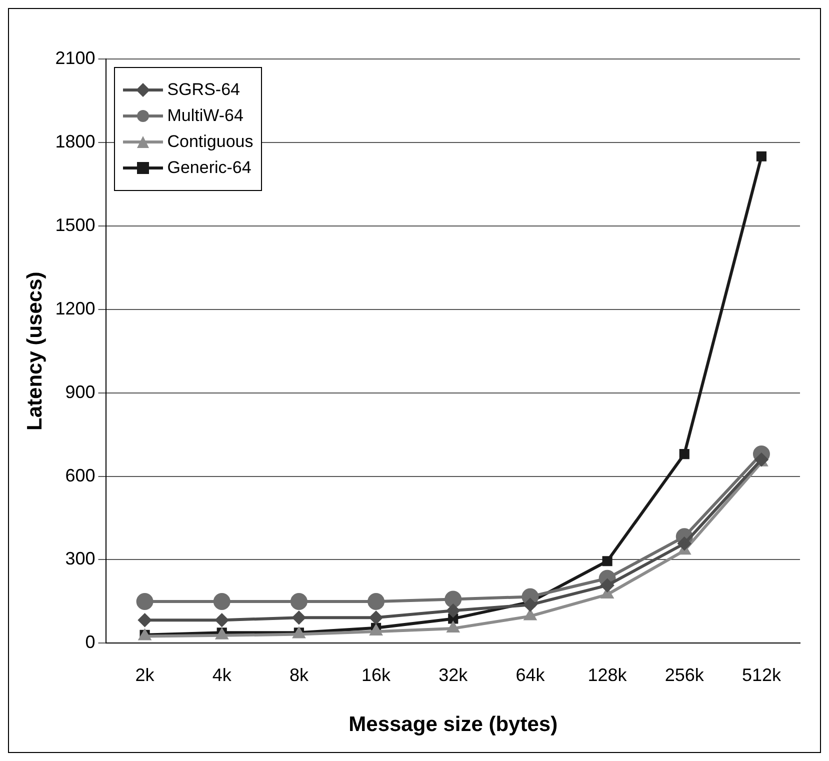  Describe the element at coordinates (75, 224) in the screenshot. I see `y-tick-label: 1500` at that location.